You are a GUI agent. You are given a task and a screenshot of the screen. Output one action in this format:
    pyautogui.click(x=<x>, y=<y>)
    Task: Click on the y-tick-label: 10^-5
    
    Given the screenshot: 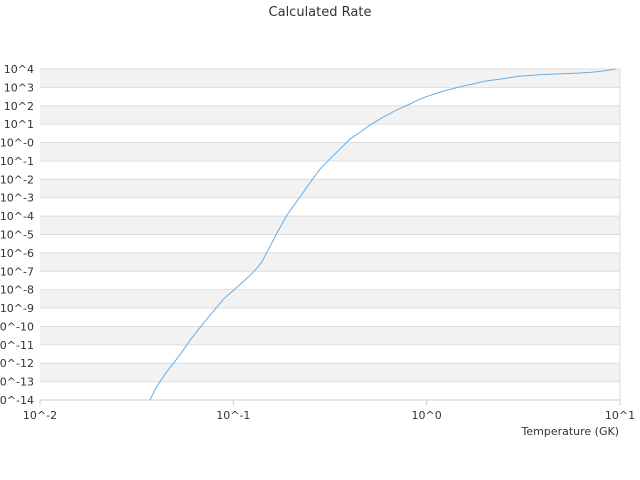 What is the action you would take?
    pyautogui.click(x=17, y=235)
    